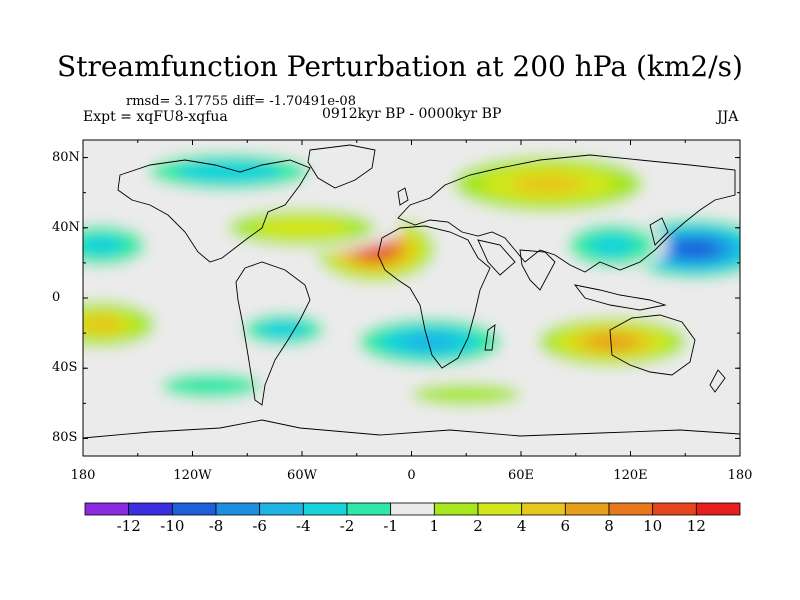  Describe the element at coordinates (565, 526) in the screenshot. I see `colorbar-label: 6` at that location.